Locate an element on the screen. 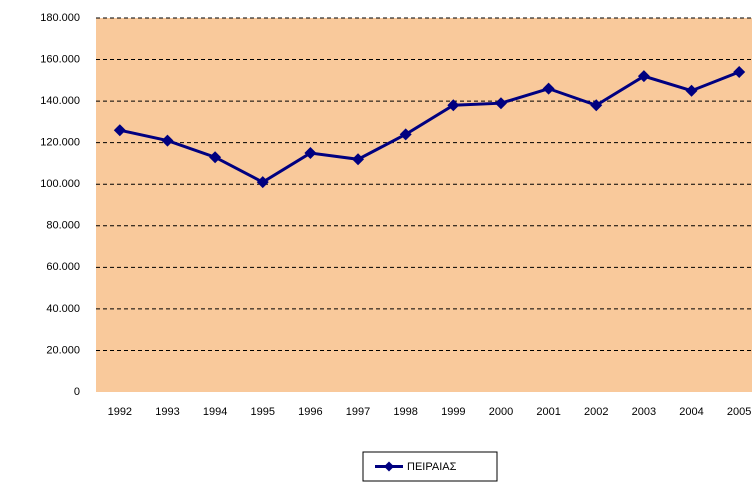 This screenshot has width=752, height=485. y-tick-label: 40.000 is located at coordinates (63, 309).